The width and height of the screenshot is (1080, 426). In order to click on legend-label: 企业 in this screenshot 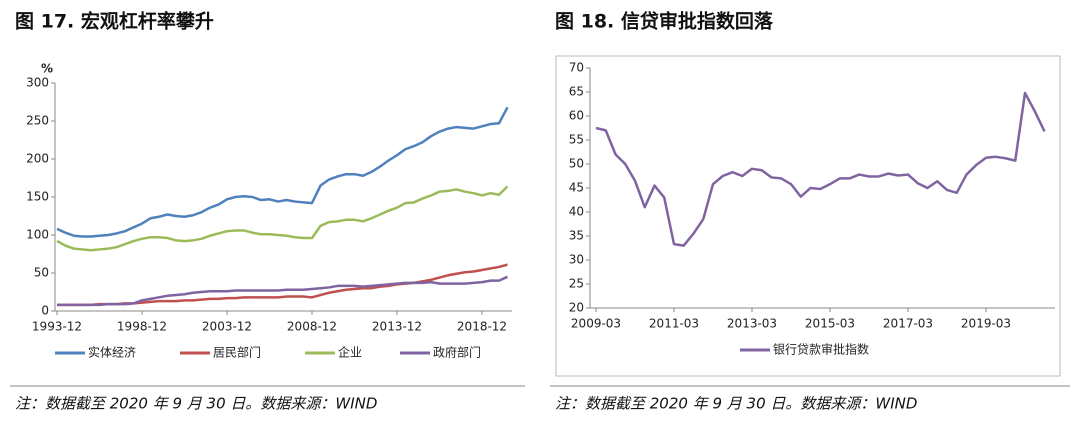, I will do `click(350, 352)`.